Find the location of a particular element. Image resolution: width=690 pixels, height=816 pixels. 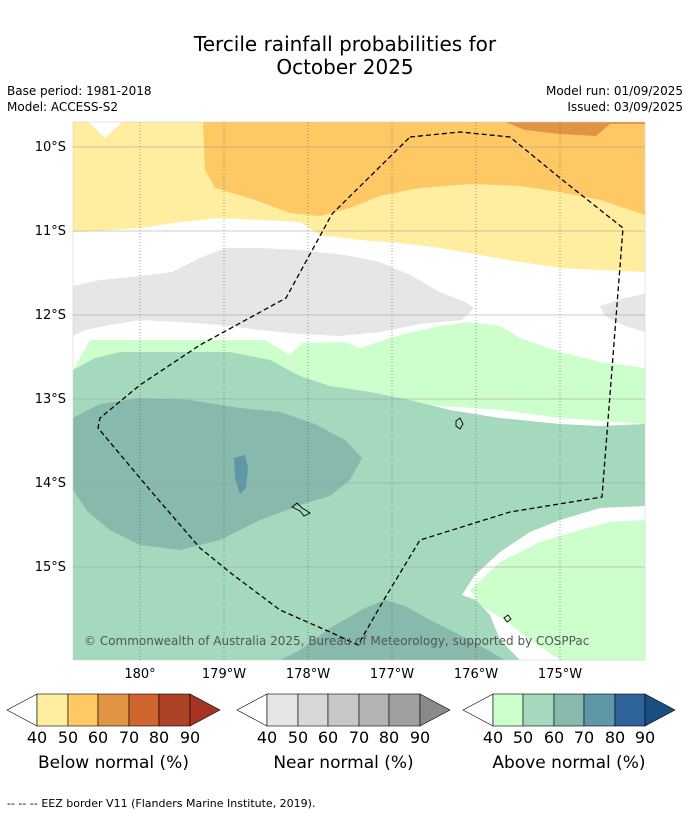

longitude-axis: 180° 179°W 178°W 177°W 176°W 175°W is located at coordinates (353, 674).